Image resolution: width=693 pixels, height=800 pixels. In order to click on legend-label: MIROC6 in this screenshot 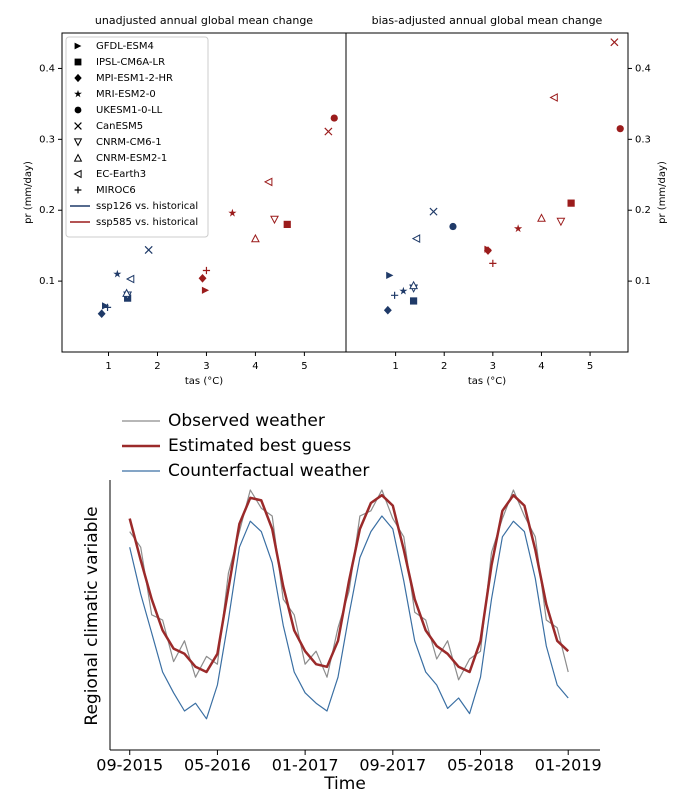, I will do `click(116, 190)`.